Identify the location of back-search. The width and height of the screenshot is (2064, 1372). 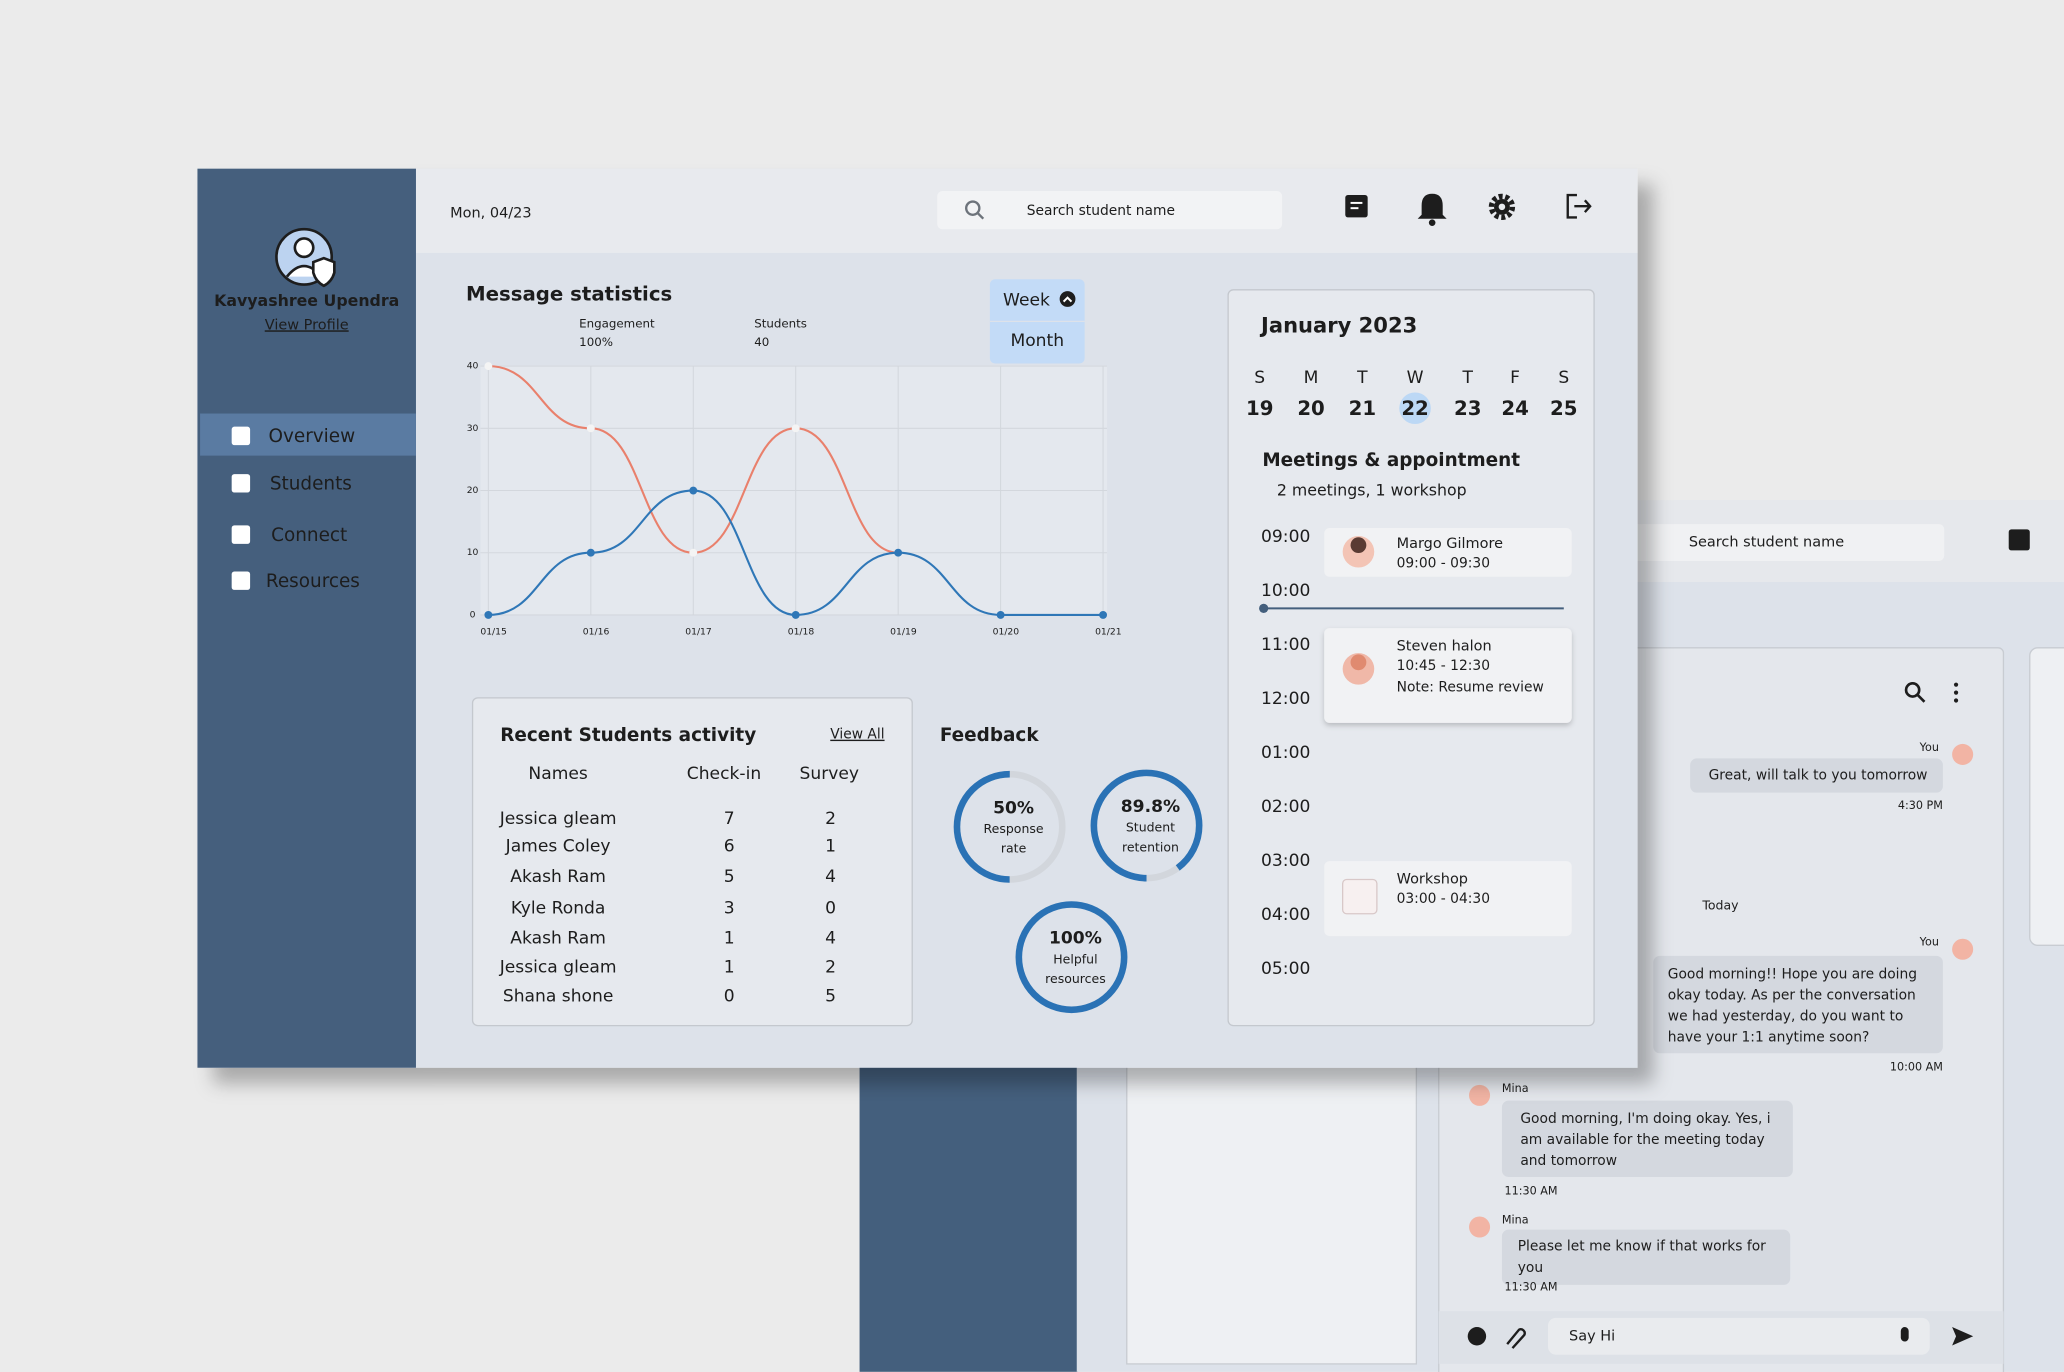
(1783, 542).